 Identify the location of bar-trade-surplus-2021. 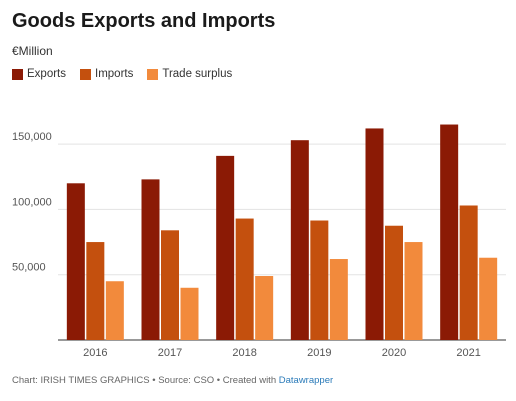
(488, 298).